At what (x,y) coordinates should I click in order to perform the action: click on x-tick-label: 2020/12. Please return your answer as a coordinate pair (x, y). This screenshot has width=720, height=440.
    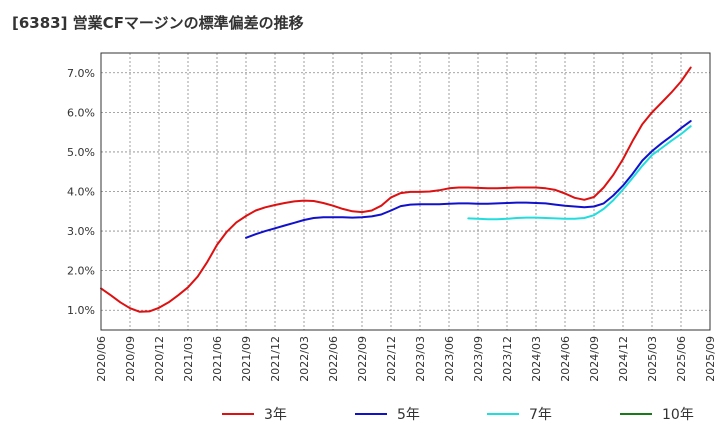
    Looking at the image, I should click on (159, 359).